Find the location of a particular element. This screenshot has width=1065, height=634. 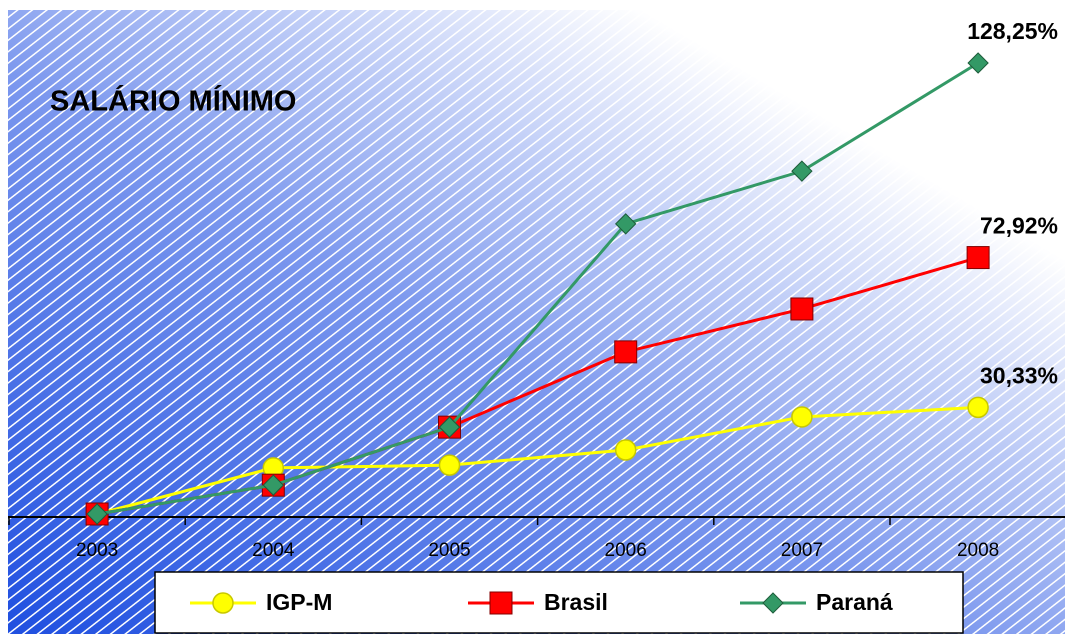

legend-label: Brasil is located at coordinates (576, 602).